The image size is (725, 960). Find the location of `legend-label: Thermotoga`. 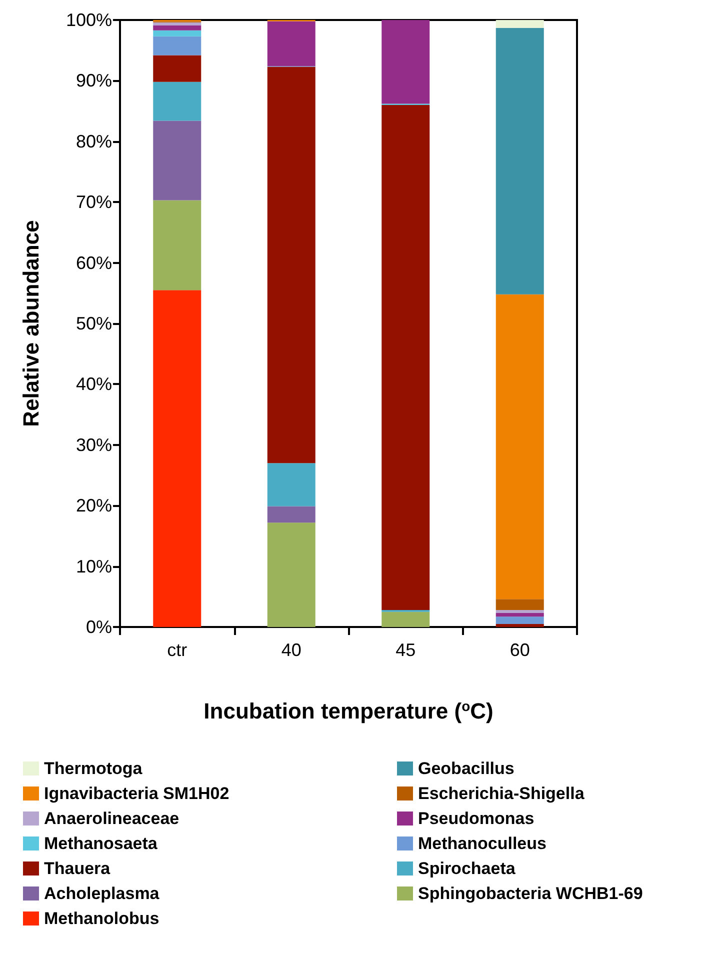

legend-label: Thermotoga is located at coordinates (93, 768).